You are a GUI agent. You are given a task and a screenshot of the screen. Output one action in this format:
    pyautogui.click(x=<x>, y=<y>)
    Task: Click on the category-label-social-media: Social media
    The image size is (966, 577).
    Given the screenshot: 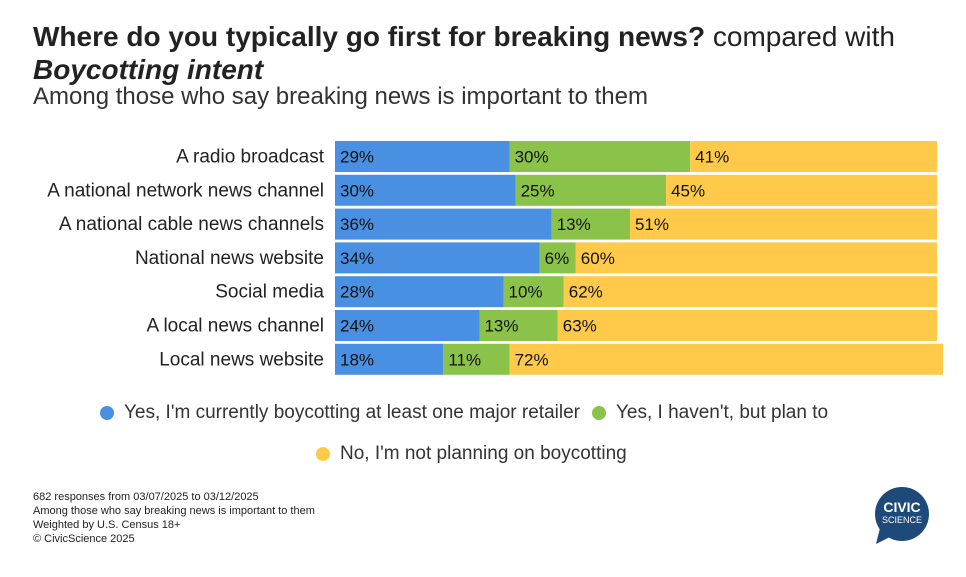 What is the action you would take?
    pyautogui.click(x=269, y=292)
    